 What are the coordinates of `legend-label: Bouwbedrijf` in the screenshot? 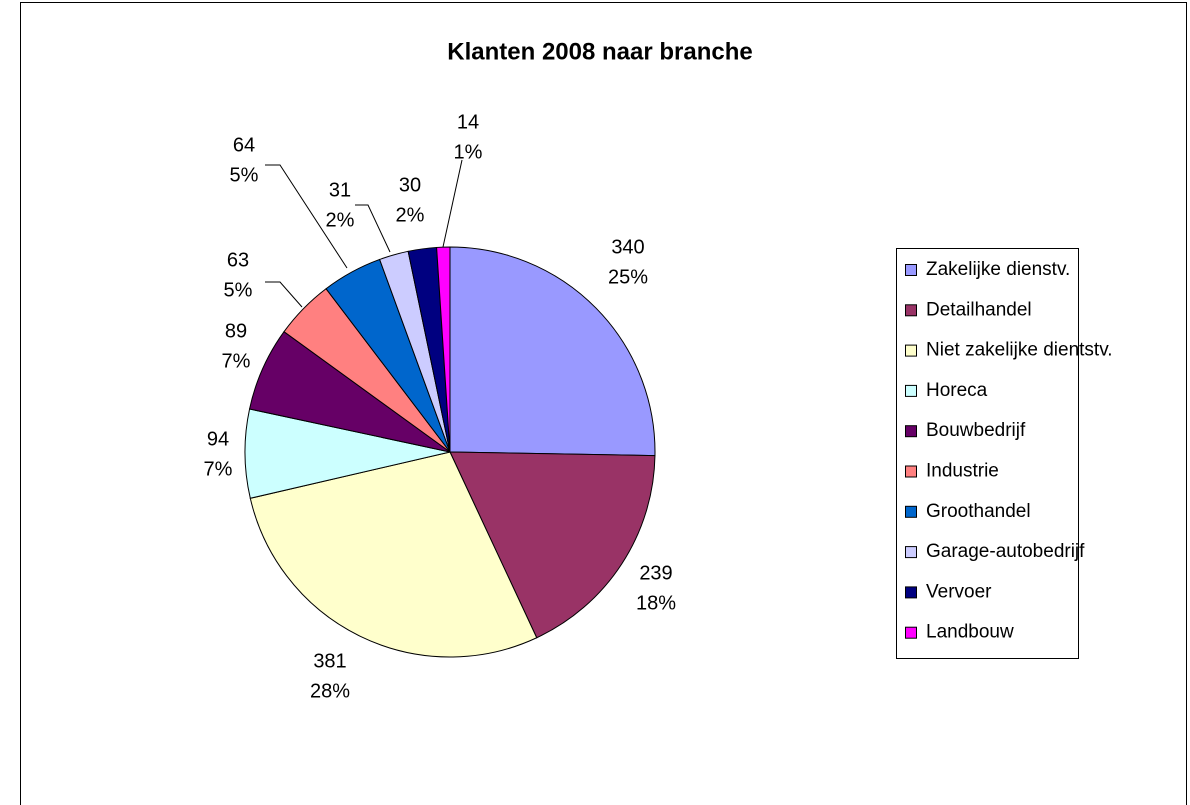 It's located at (976, 430).